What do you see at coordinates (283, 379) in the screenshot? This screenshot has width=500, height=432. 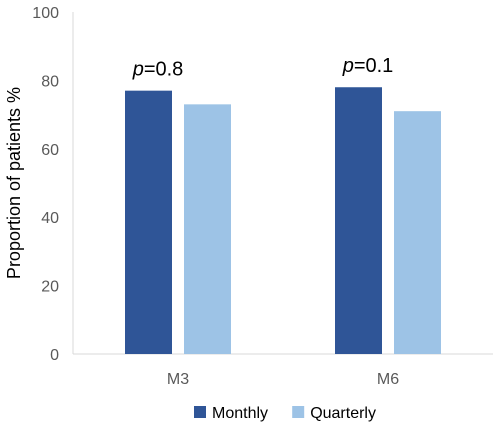 I see `x-axis-category-labels: M3 M6` at bounding box center [283, 379].